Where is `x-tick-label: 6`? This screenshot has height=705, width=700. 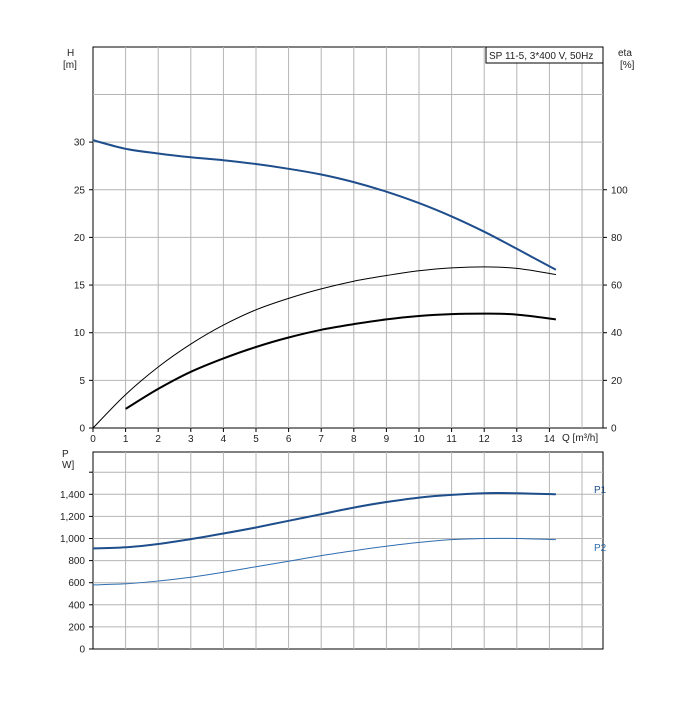
x-tick-label: 6 is located at coordinates (289, 439).